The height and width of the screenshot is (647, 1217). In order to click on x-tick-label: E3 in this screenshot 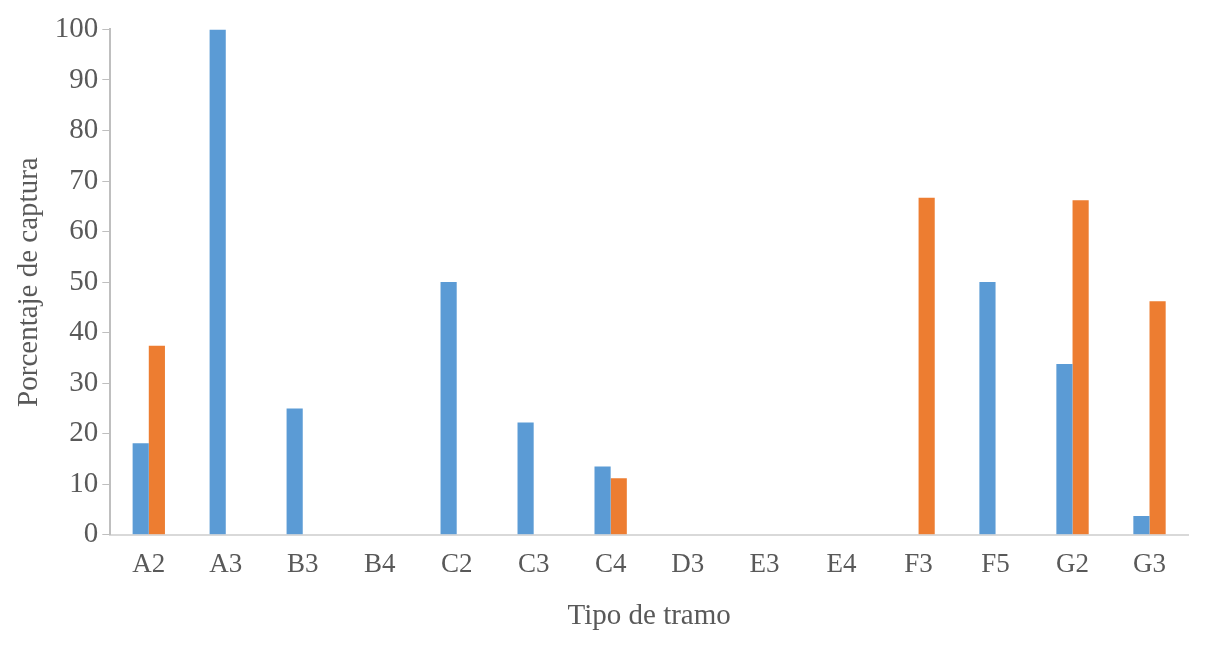, I will do `click(764, 563)`.